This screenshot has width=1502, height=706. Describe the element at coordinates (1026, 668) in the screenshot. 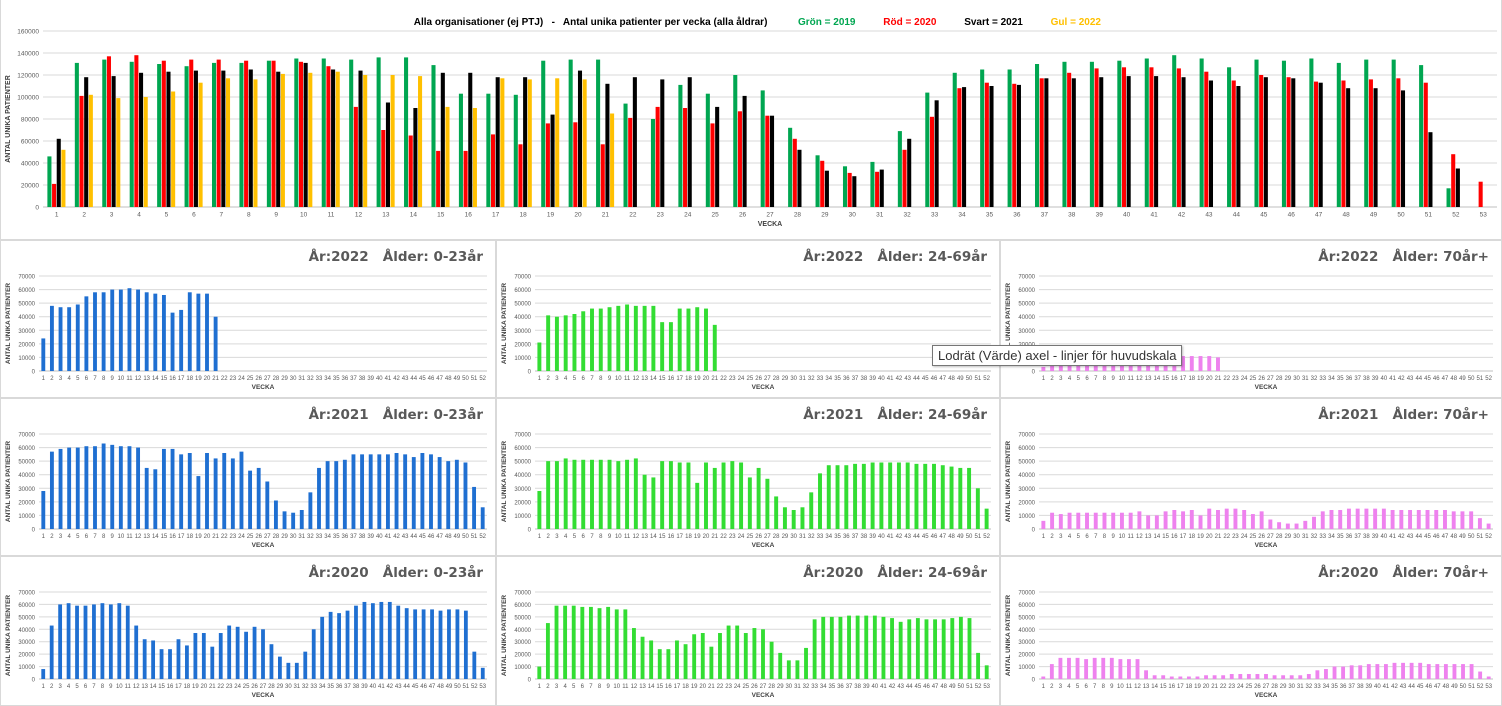

I see `y-tick-label: 10000` at that location.